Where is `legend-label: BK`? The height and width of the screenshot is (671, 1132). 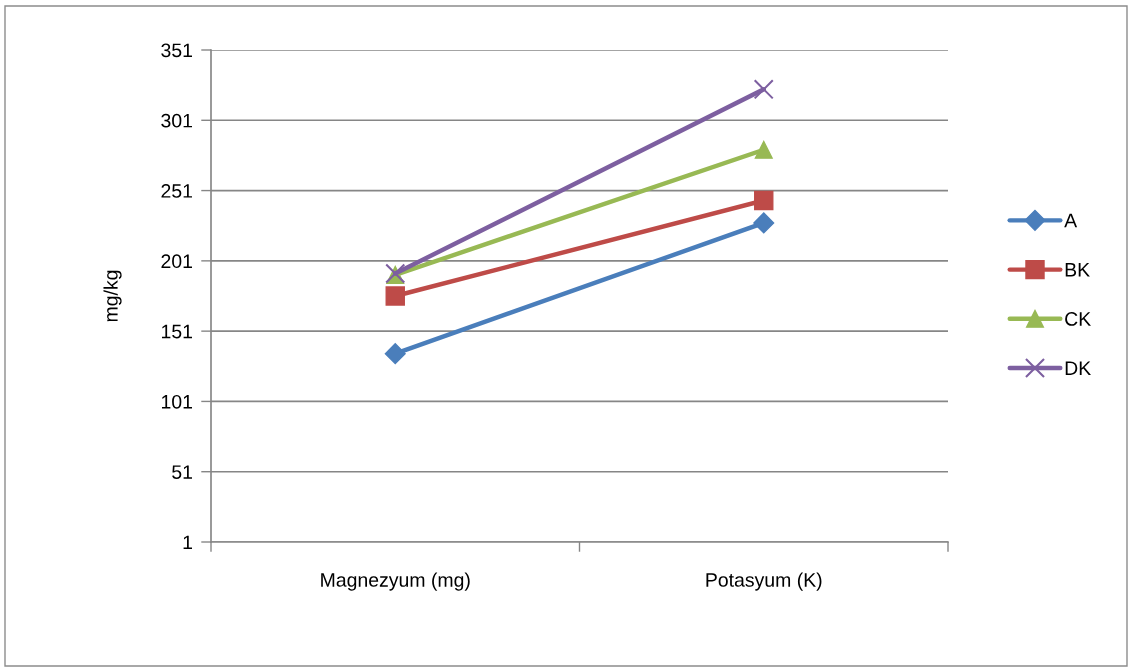
legend-label: BK is located at coordinates (1077, 270).